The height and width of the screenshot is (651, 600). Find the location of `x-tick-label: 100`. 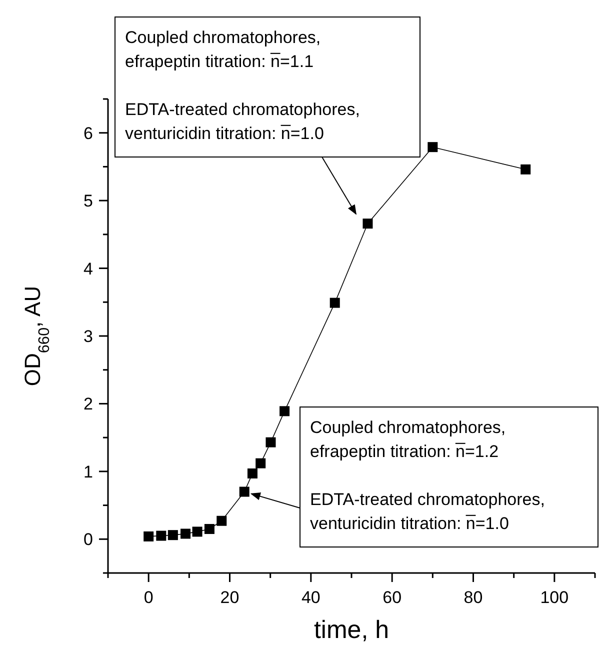

x-tick-label: 100 is located at coordinates (554, 597).